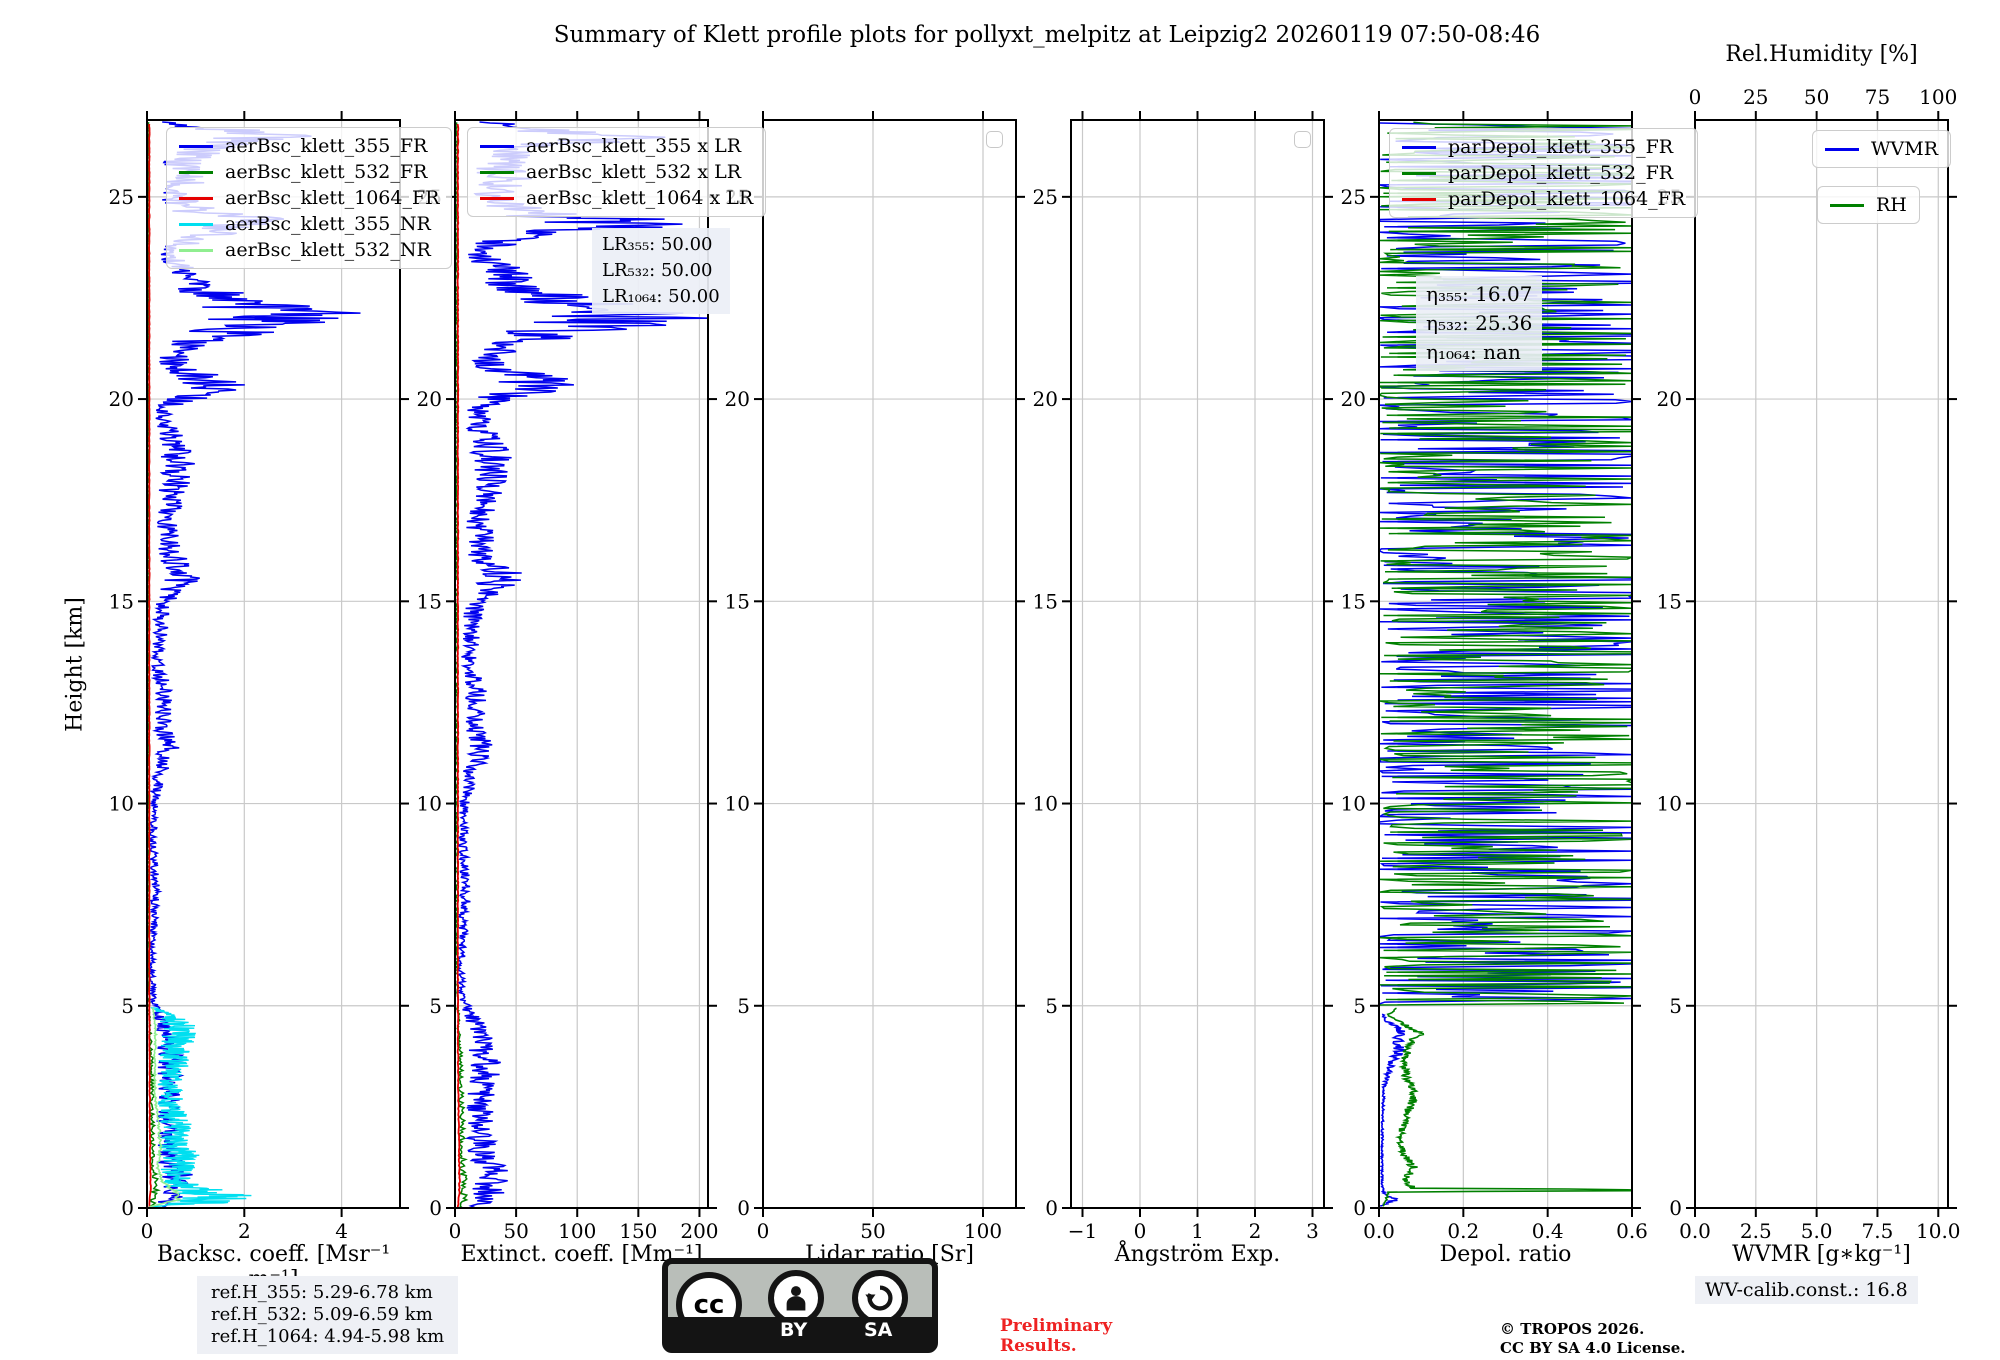 The width and height of the screenshot is (2000, 1360). What do you see at coordinates (657, 271) in the screenshot?
I see `annotation-line: LR₅₃₂: 50.00` at bounding box center [657, 271].